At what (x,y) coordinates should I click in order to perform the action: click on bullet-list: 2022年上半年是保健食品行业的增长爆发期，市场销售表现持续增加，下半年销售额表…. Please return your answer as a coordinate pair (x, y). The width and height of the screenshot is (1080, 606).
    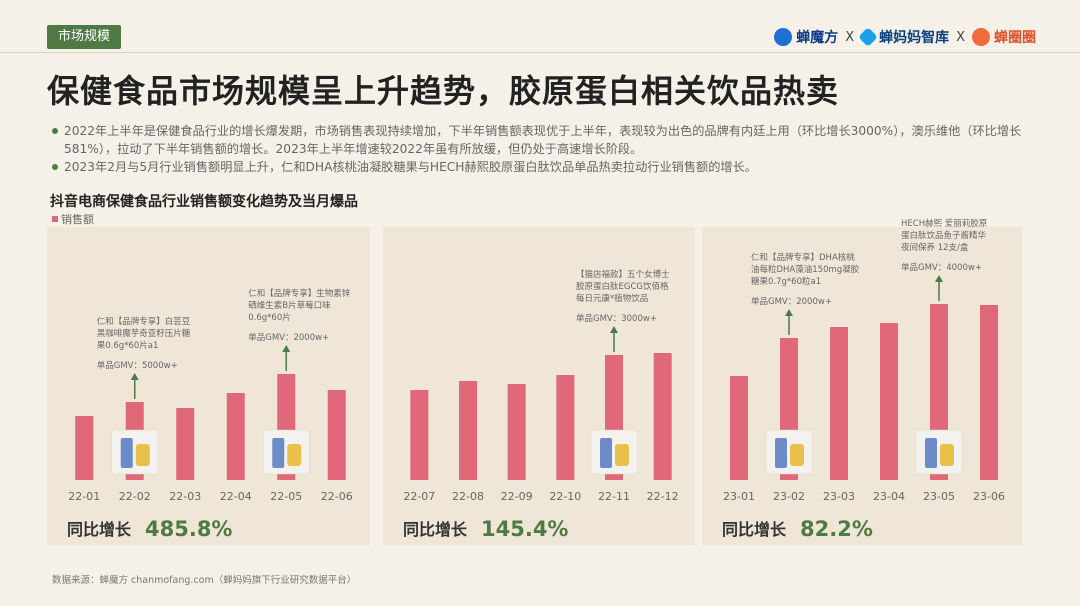
    Looking at the image, I should click on (545, 149).